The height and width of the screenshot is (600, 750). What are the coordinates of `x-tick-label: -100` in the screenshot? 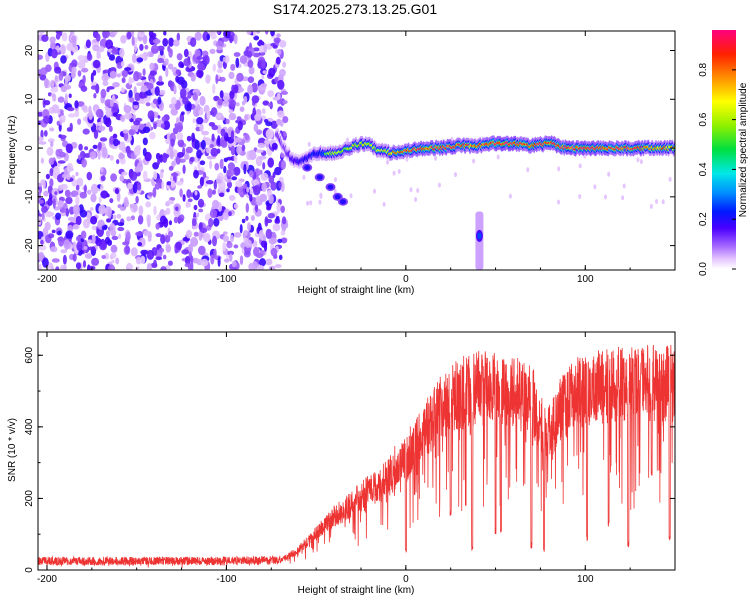 It's located at (226, 579).